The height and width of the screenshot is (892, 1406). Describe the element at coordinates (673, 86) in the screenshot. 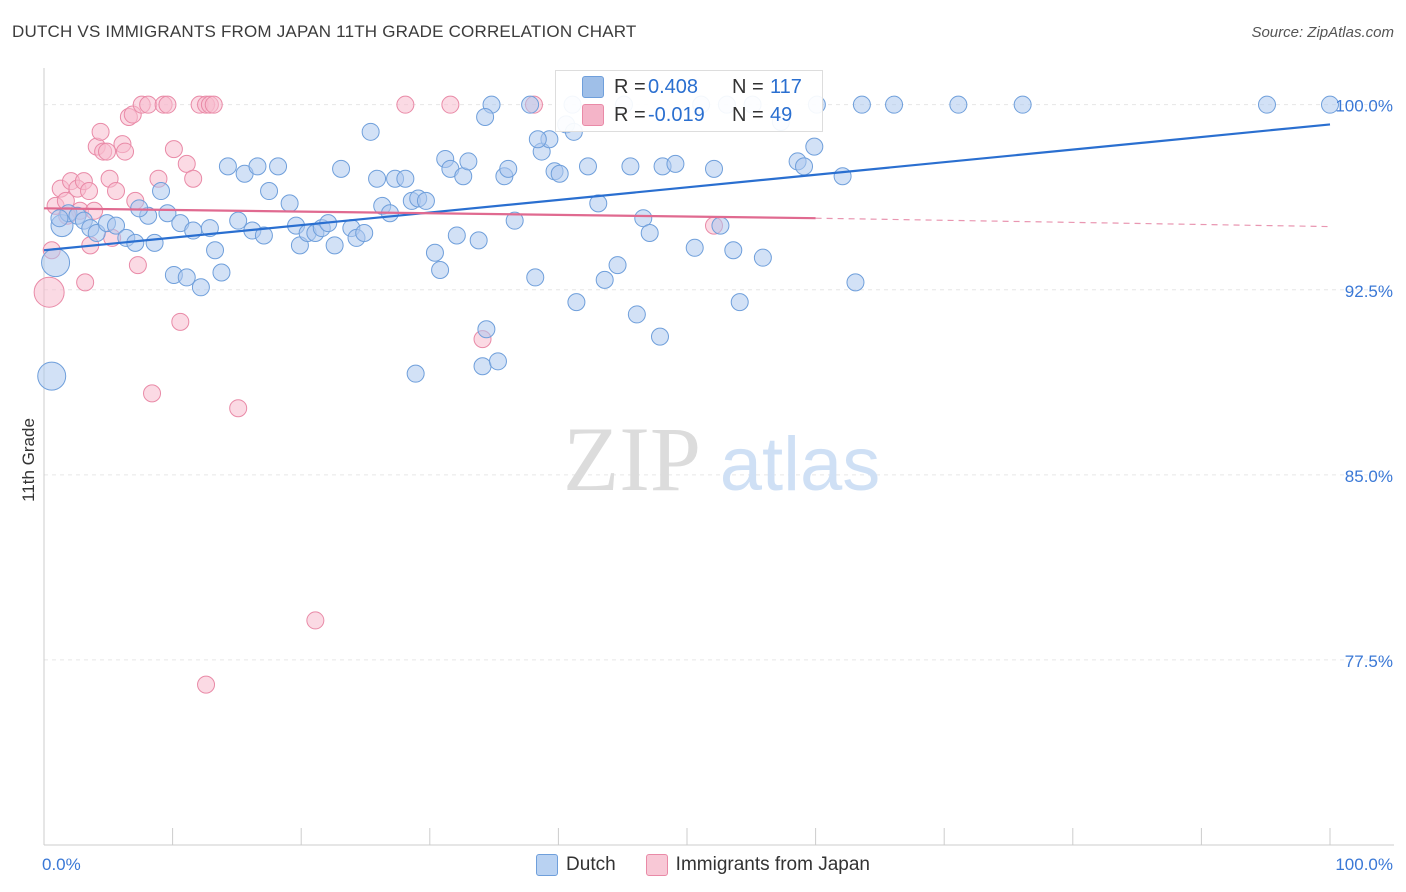

I see `stats-r-value: 0.408` at that location.